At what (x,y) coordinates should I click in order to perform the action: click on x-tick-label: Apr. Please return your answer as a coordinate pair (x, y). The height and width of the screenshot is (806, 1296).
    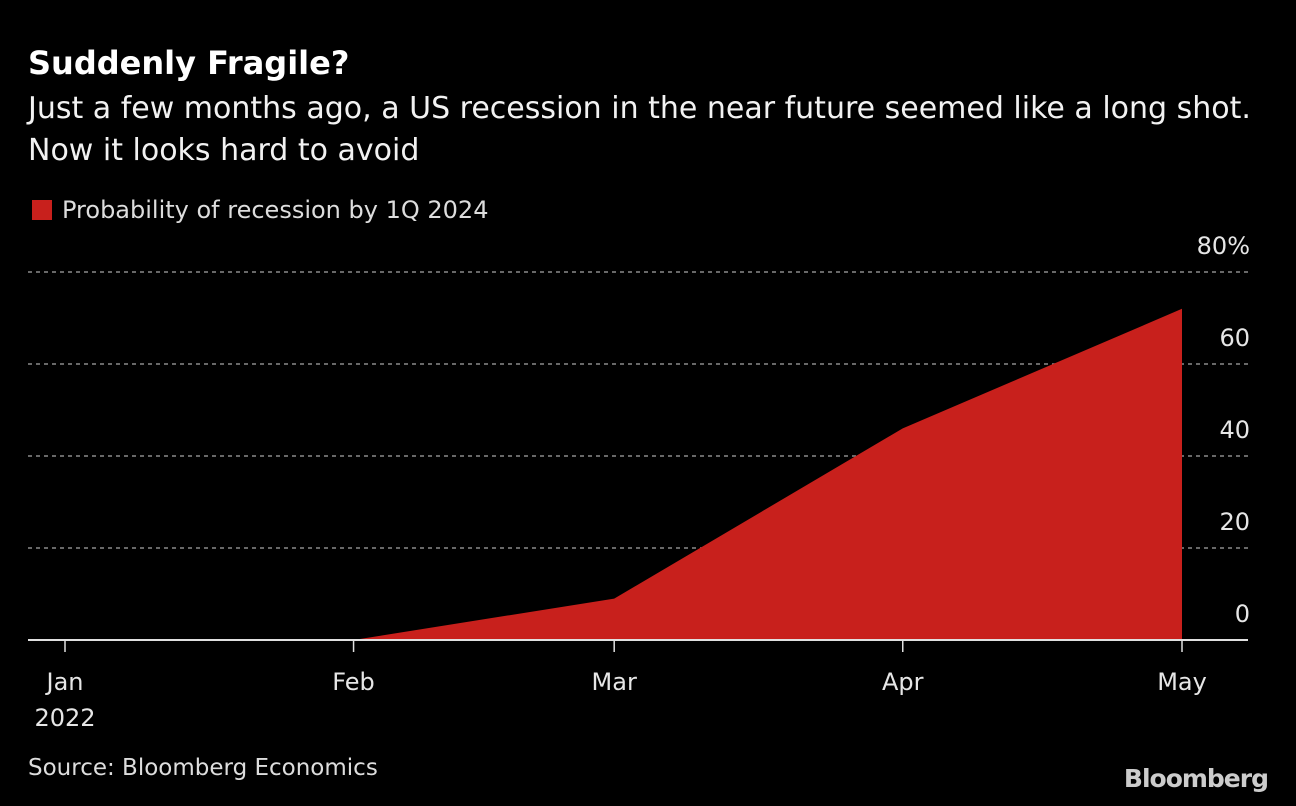
    Looking at the image, I should click on (903, 682).